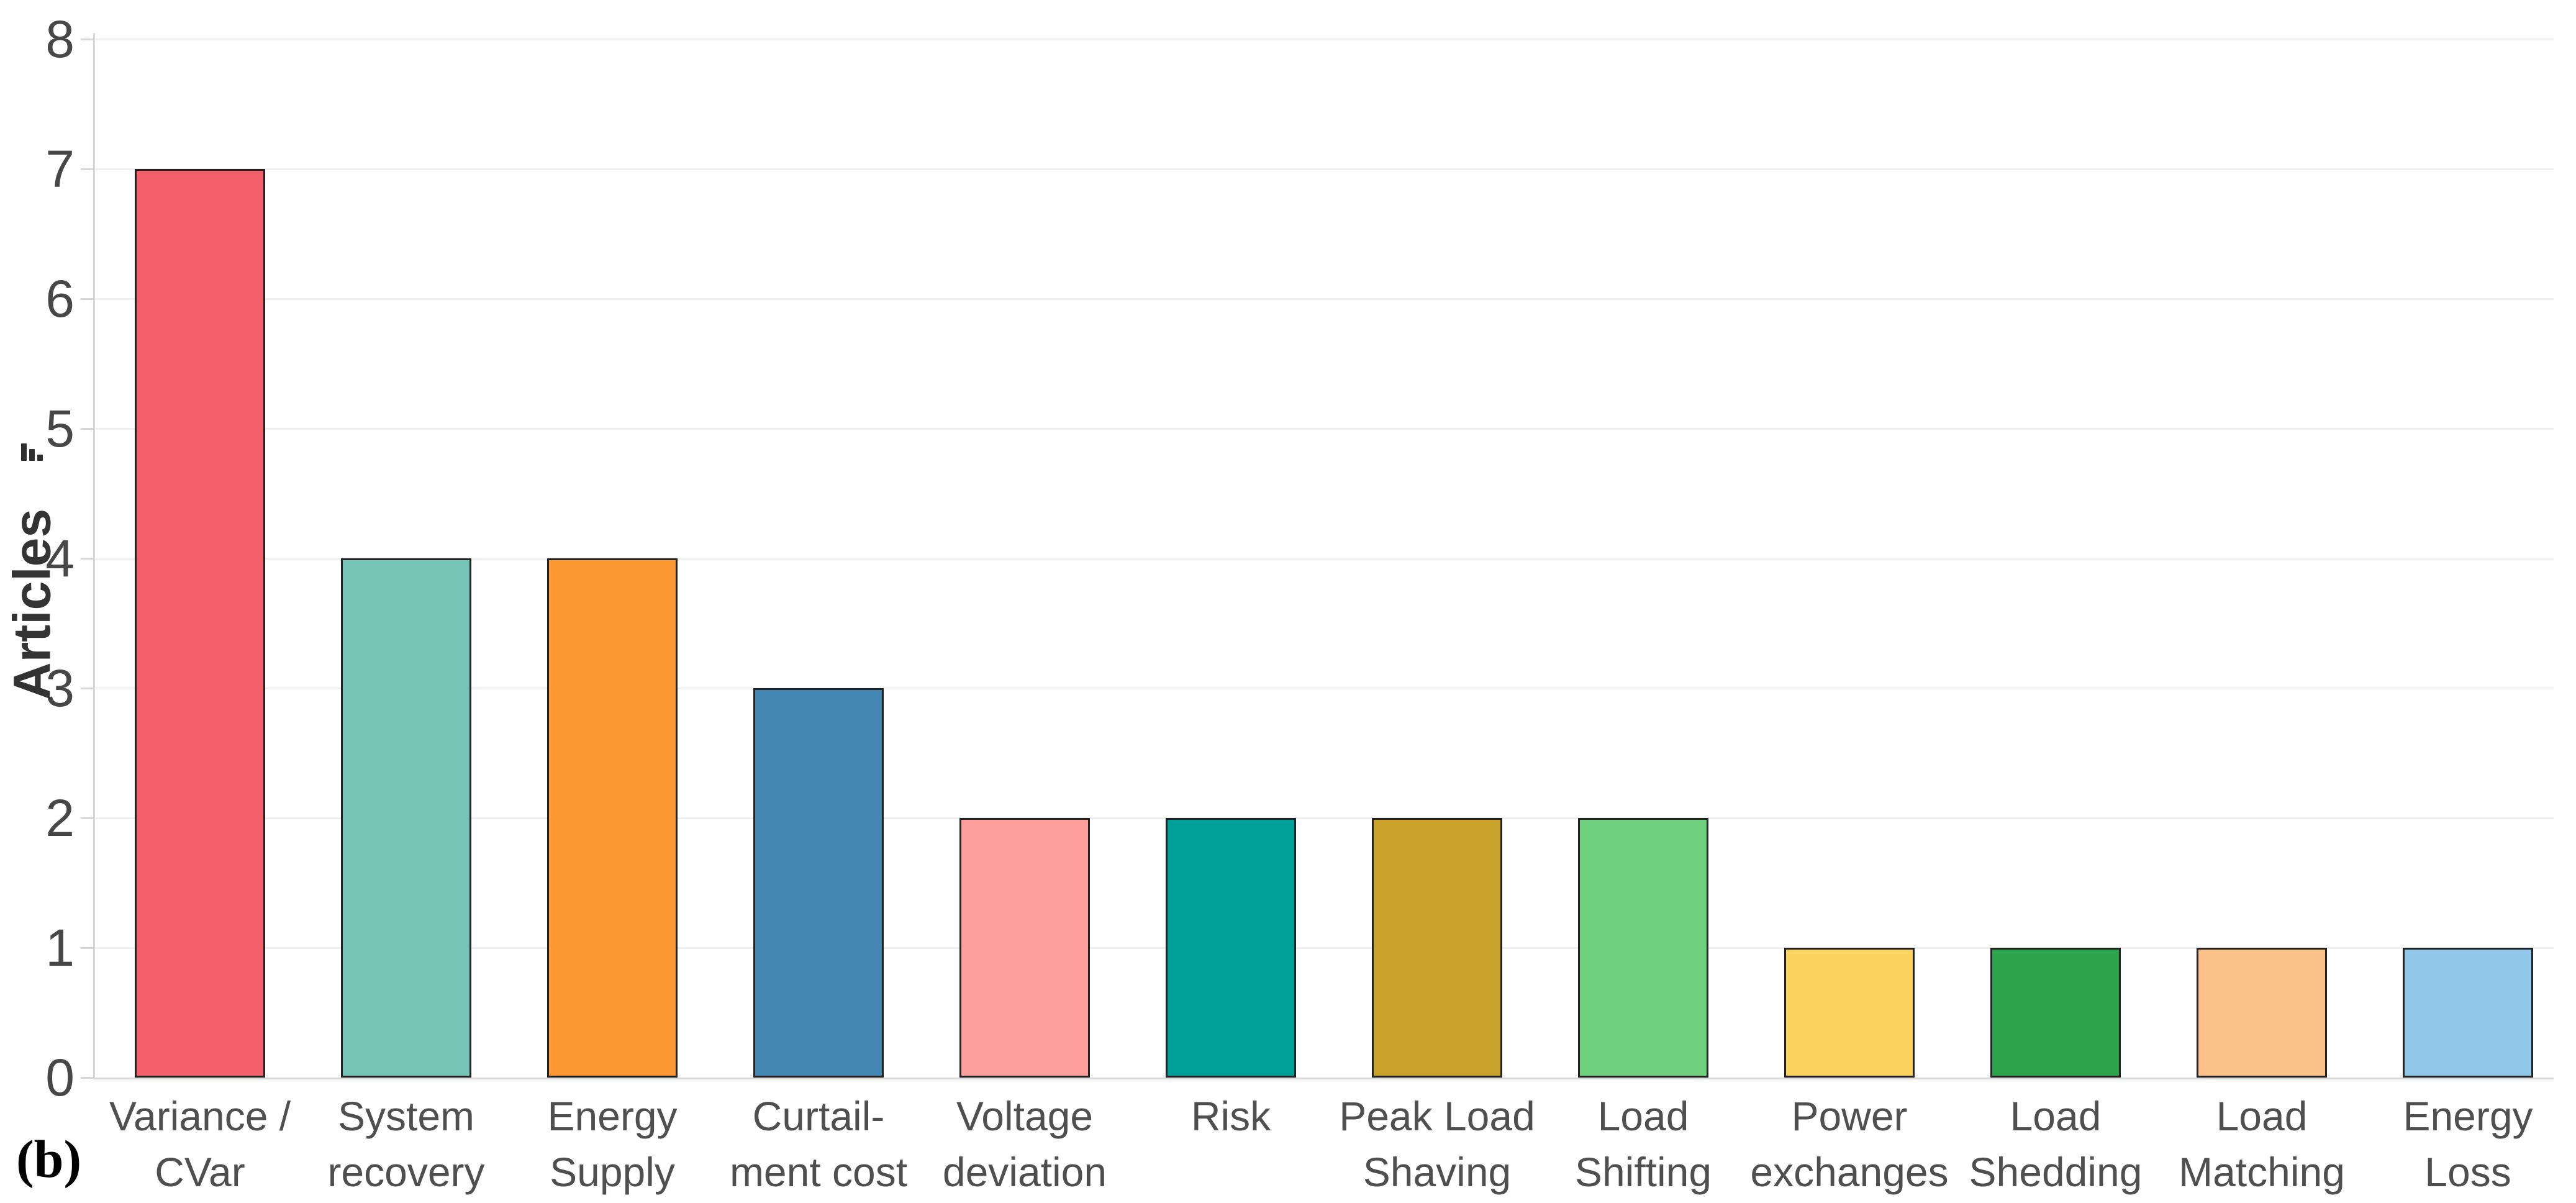 This screenshot has width=2576, height=1203. Describe the element at coordinates (818, 1172) in the screenshot. I see `x-label-line: ment cost` at that location.